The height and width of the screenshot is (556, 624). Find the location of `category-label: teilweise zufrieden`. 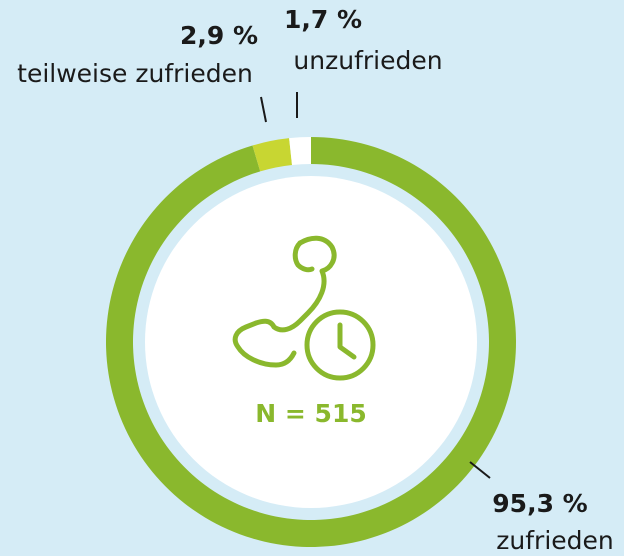

category-label: teilweise zufrieden is located at coordinates (135, 73).